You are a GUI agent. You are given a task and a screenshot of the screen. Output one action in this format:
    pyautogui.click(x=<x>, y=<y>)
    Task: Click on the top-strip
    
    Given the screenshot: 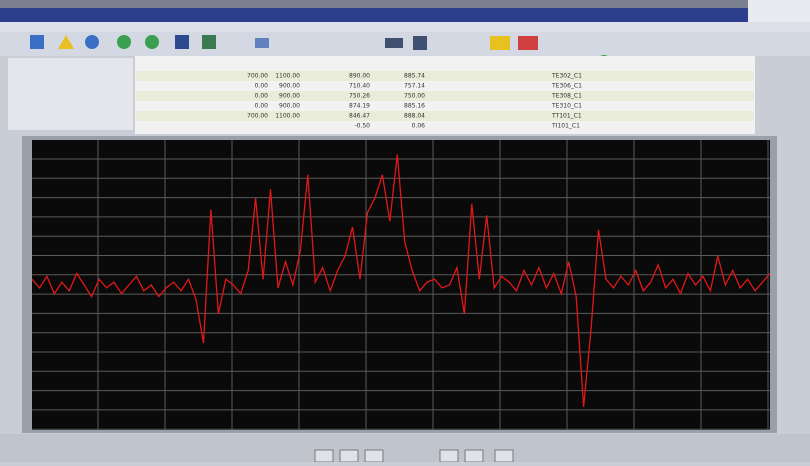 What is the action you would take?
    pyautogui.click(x=405, y=4)
    